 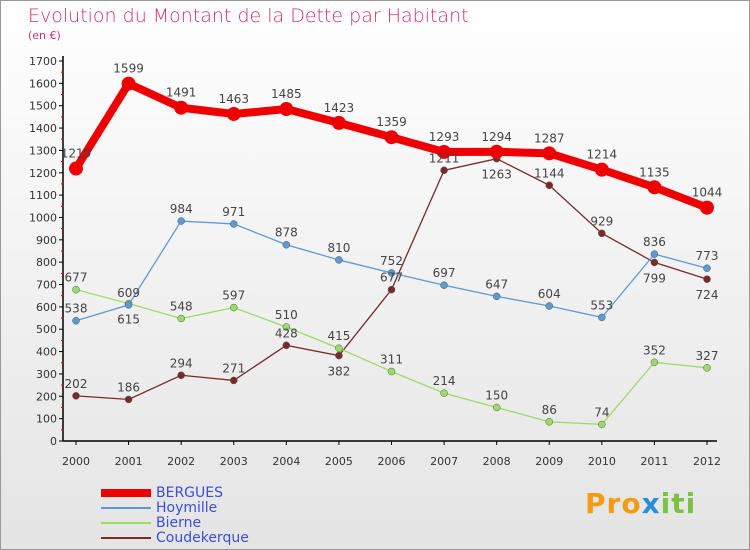 What do you see at coordinates (286, 333) in the screenshot?
I see `data-label: 428` at bounding box center [286, 333].